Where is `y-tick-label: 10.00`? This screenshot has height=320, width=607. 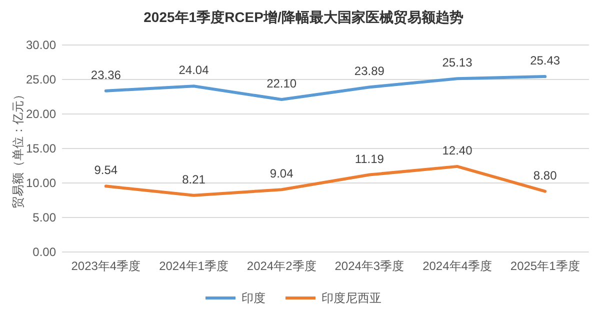 y-tick-label: 10.00 is located at coordinates (41, 183).